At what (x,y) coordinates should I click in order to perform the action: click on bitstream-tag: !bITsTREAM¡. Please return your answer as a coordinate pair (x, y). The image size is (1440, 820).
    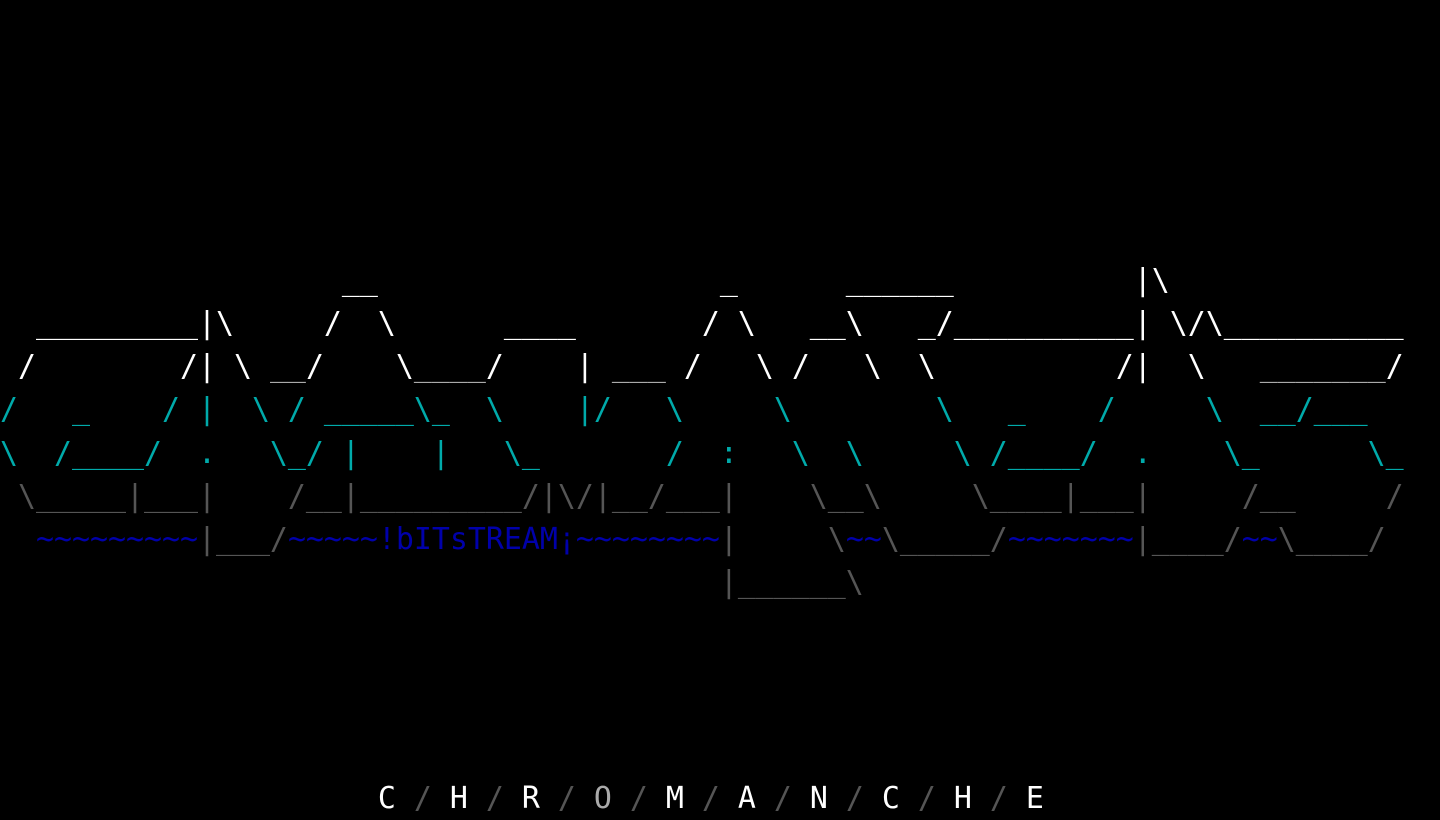
    Looking at the image, I should click on (476, 539).